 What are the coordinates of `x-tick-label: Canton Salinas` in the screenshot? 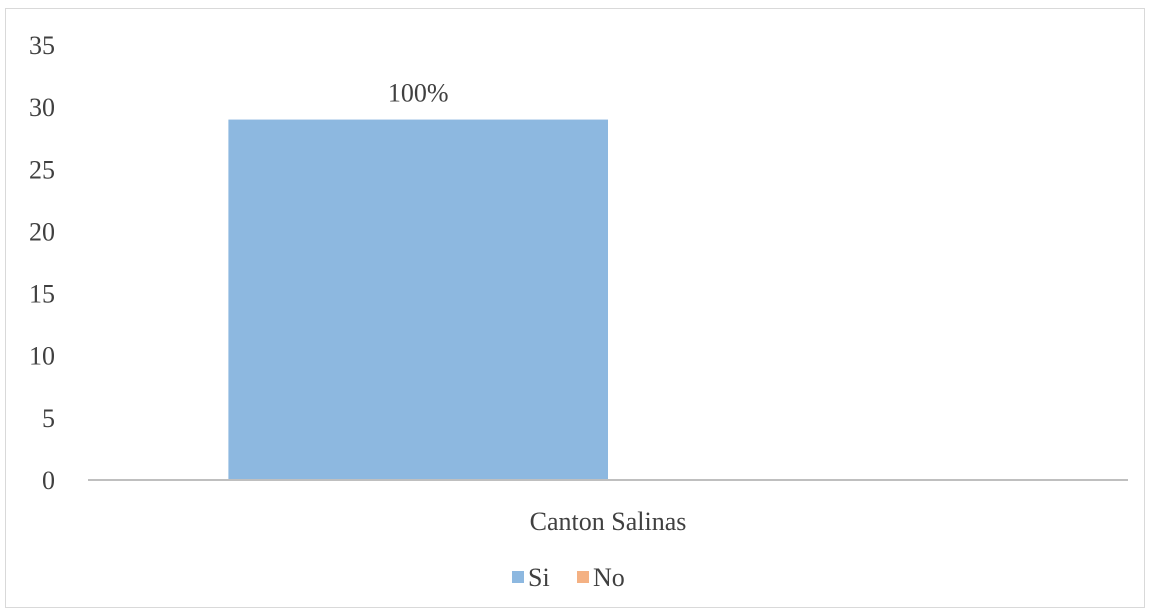 It's located at (608, 521).